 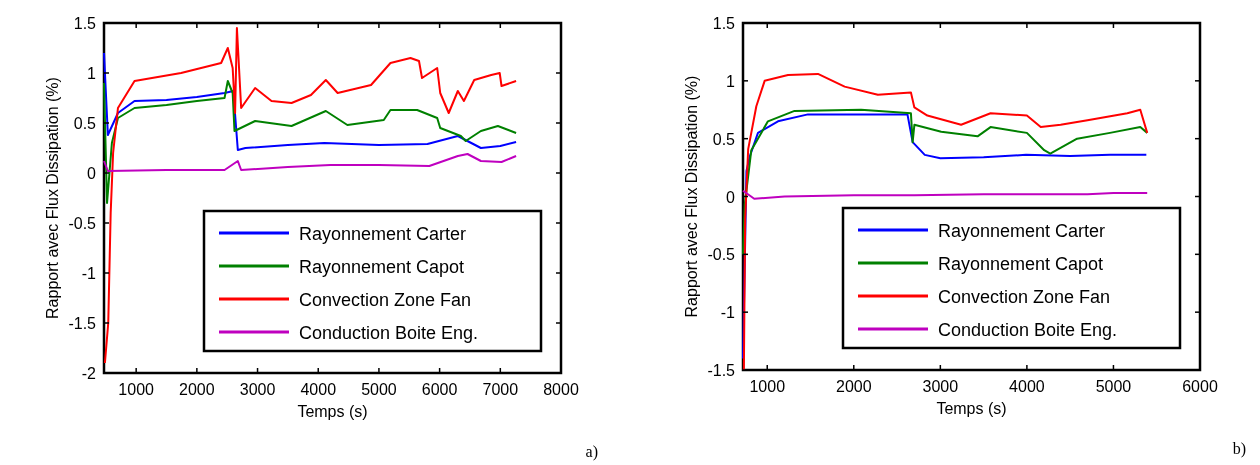 What do you see at coordinates (89, 373) in the screenshot?
I see `y-tick-label: -2` at bounding box center [89, 373].